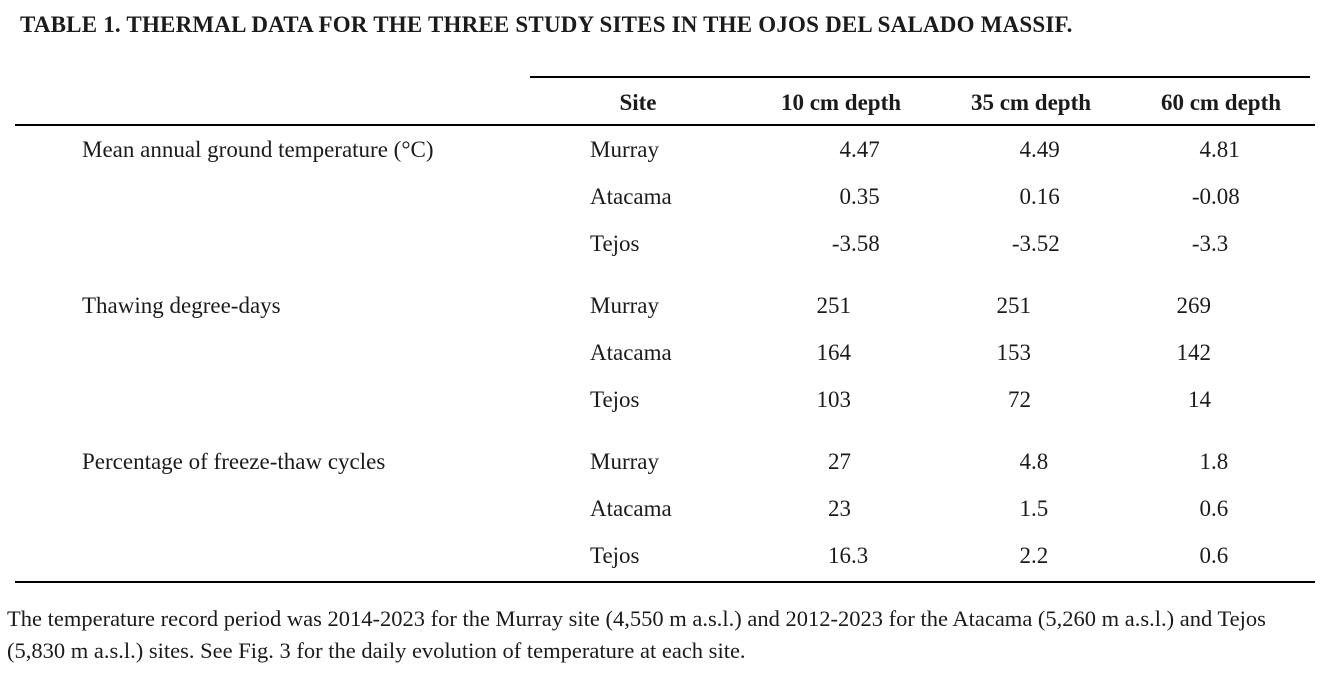  What do you see at coordinates (665, 305) in the screenshot?
I see `table-row: Thawing degree-days Murray 251 251 269` at bounding box center [665, 305].